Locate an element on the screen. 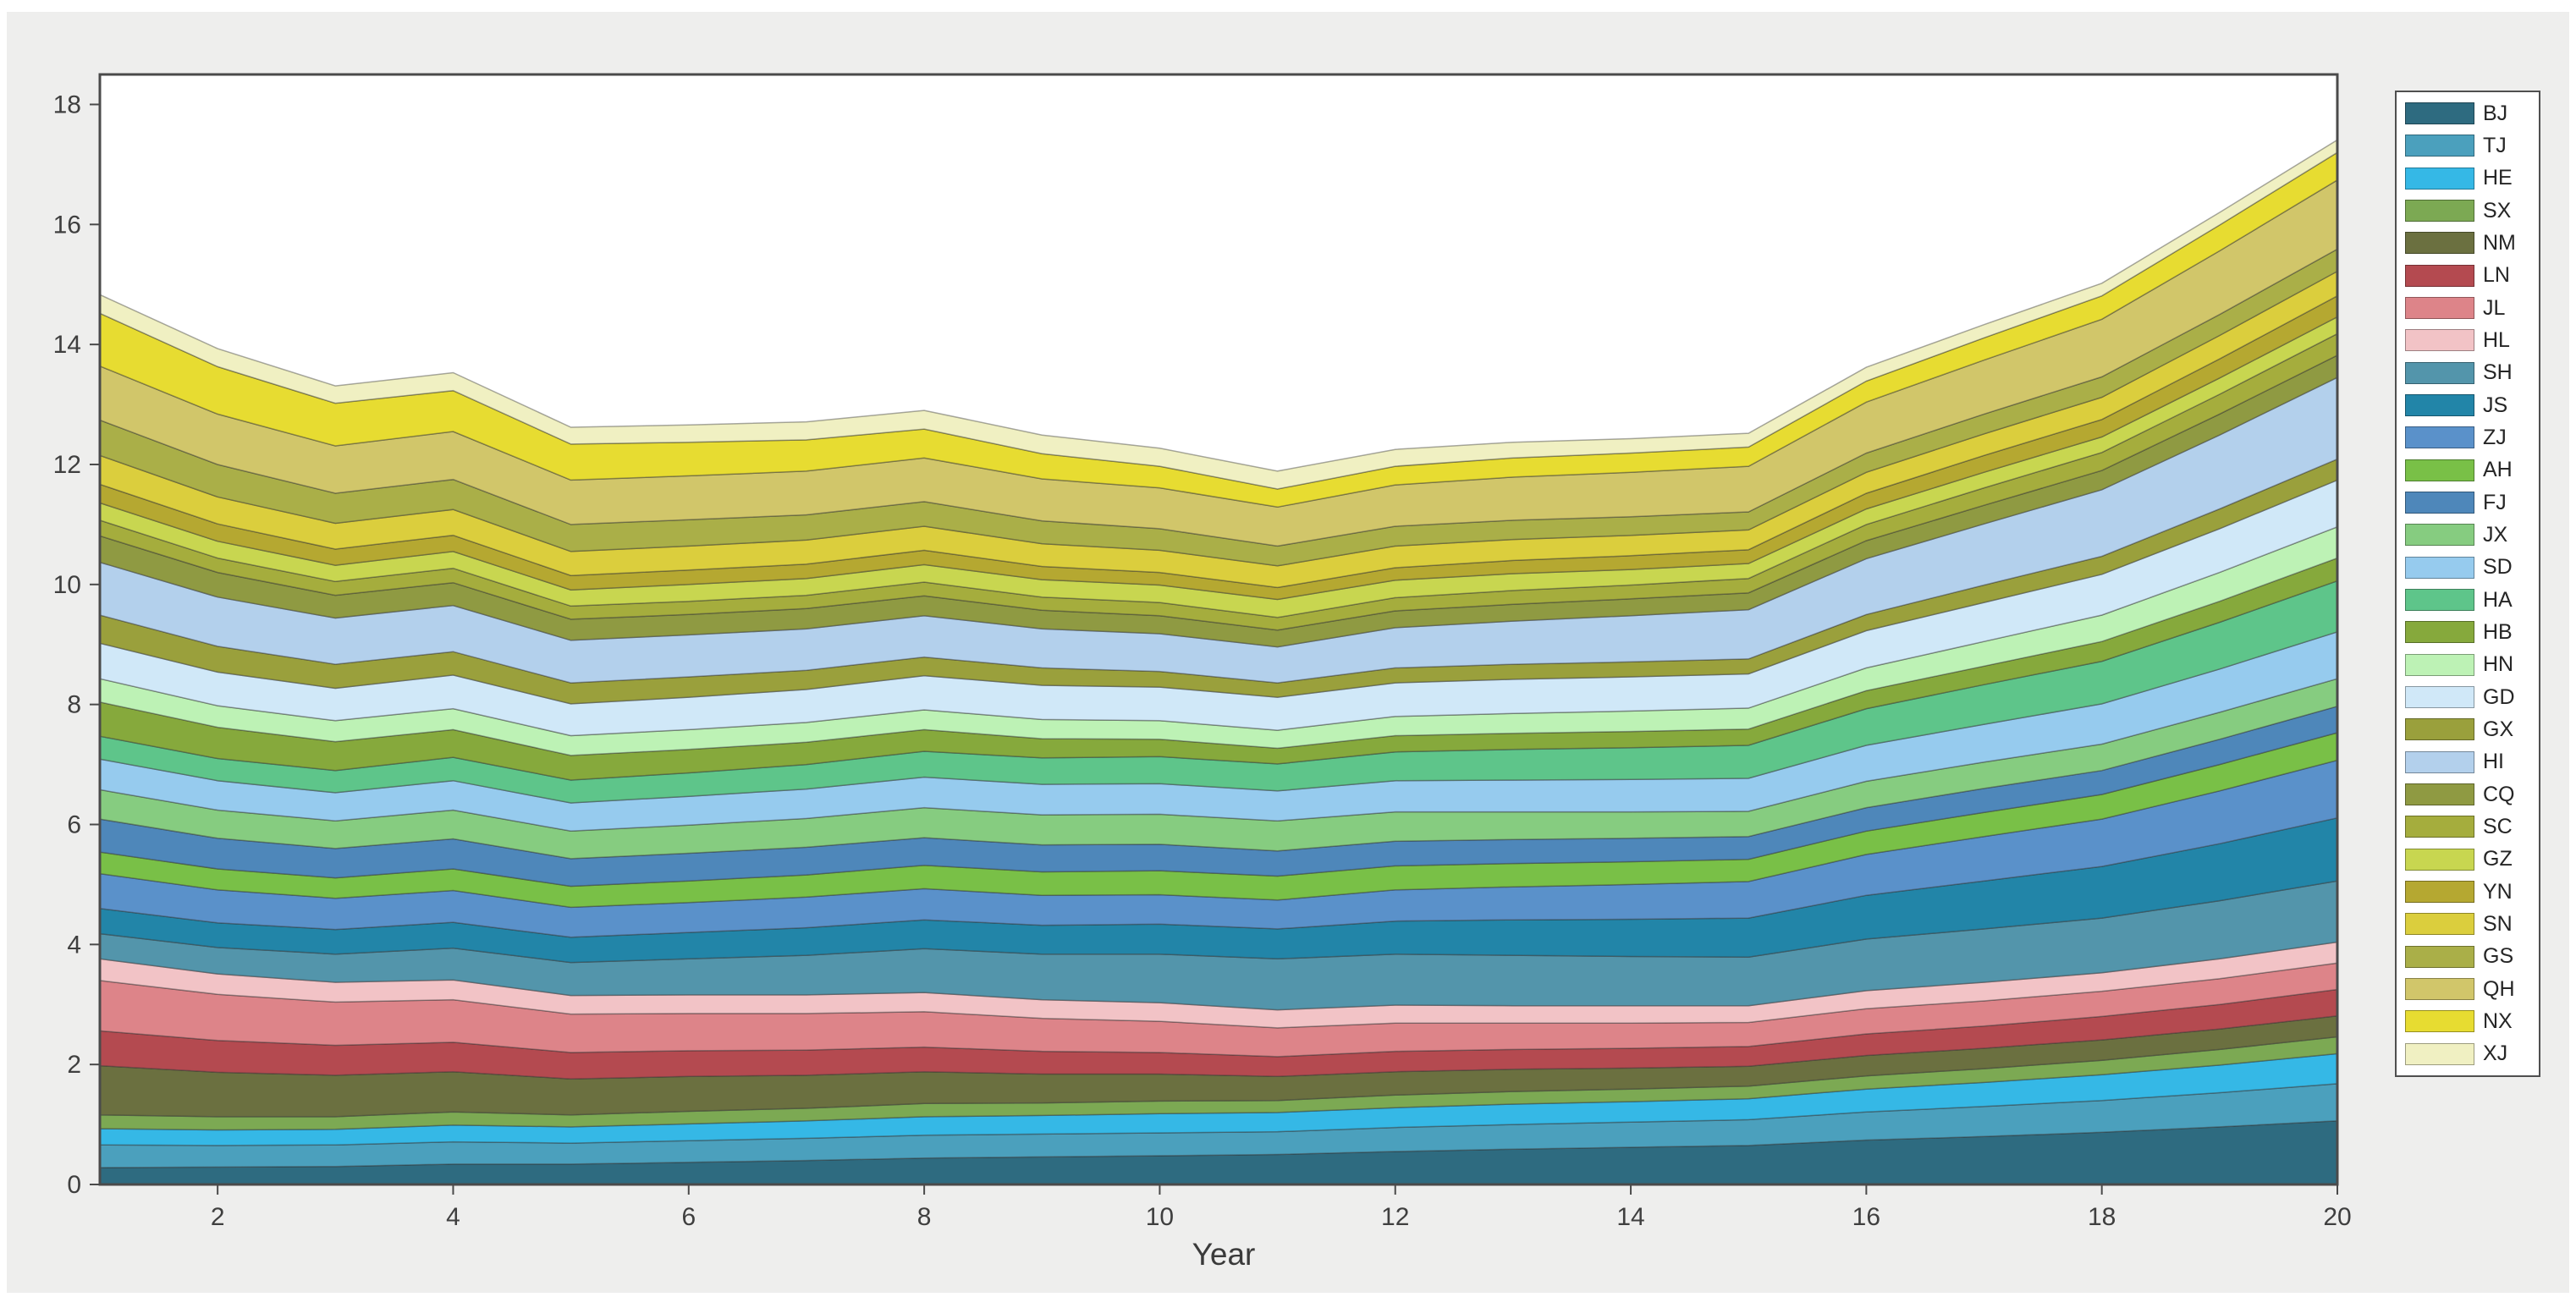 This screenshot has height=1308, width=2576. x-tick-label: 10 is located at coordinates (1160, 1217).